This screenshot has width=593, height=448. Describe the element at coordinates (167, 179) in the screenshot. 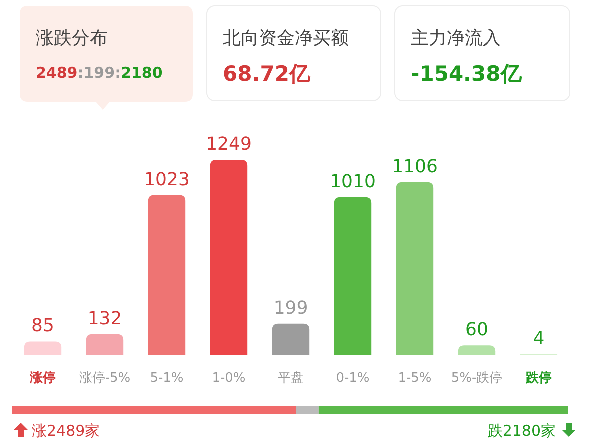

I see `data-label: 1023` at that location.